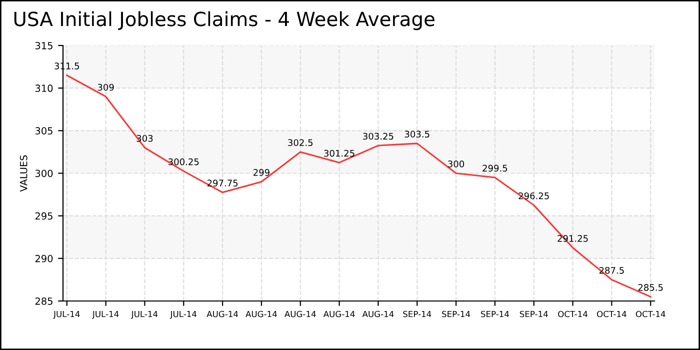 Image resolution: width=700 pixels, height=350 pixels. What do you see at coordinates (224, 20) in the screenshot?
I see `chart-title: USA Initial Jobless Claims - 4 Week Average` at bounding box center [224, 20].